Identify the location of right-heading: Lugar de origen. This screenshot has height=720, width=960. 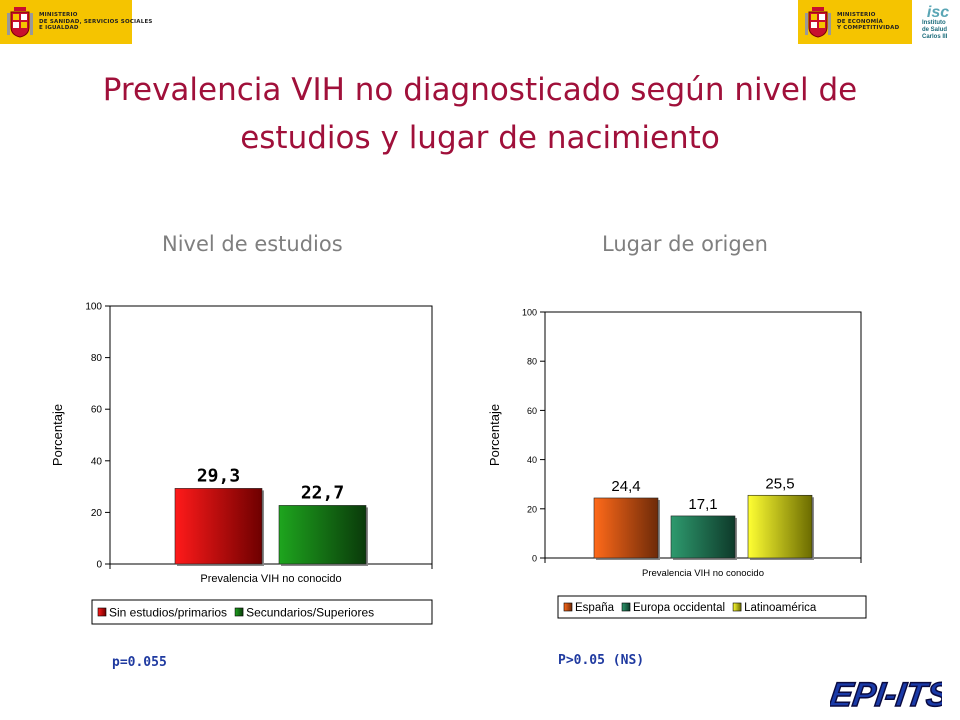
(685, 244).